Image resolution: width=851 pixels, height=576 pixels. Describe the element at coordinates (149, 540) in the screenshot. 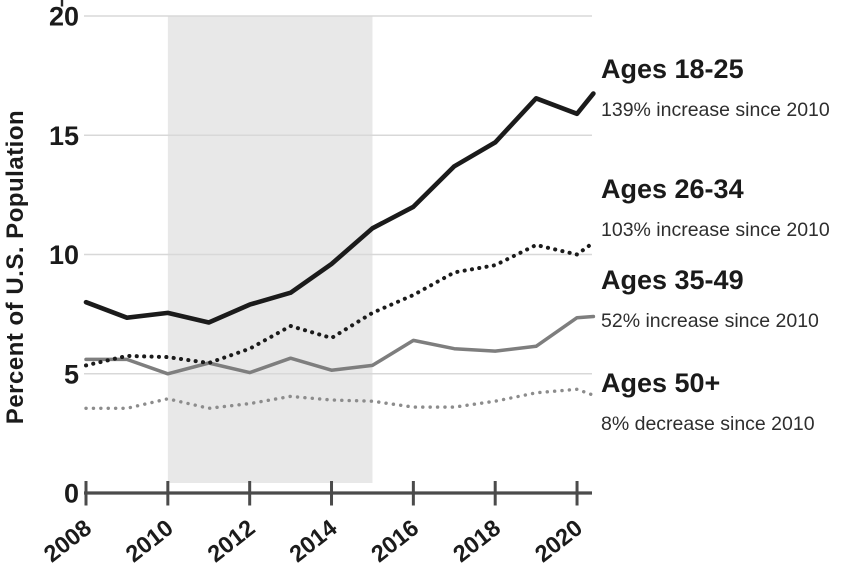

I see `x-tick-label: 2010` at that location.